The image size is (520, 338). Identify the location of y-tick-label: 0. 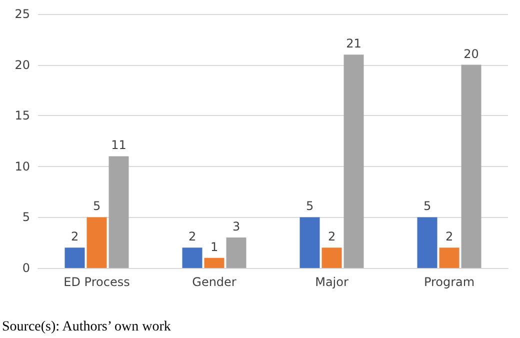
(26, 268).